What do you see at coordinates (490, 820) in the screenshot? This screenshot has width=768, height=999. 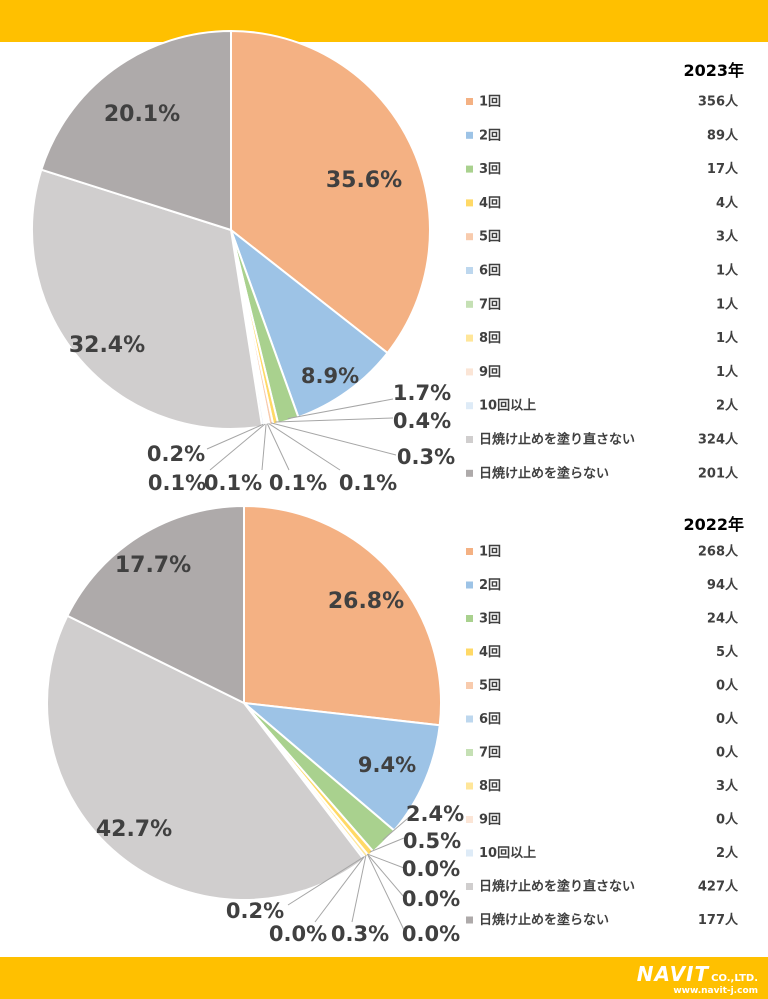 I see `legend-label: 9回` at bounding box center [490, 820].